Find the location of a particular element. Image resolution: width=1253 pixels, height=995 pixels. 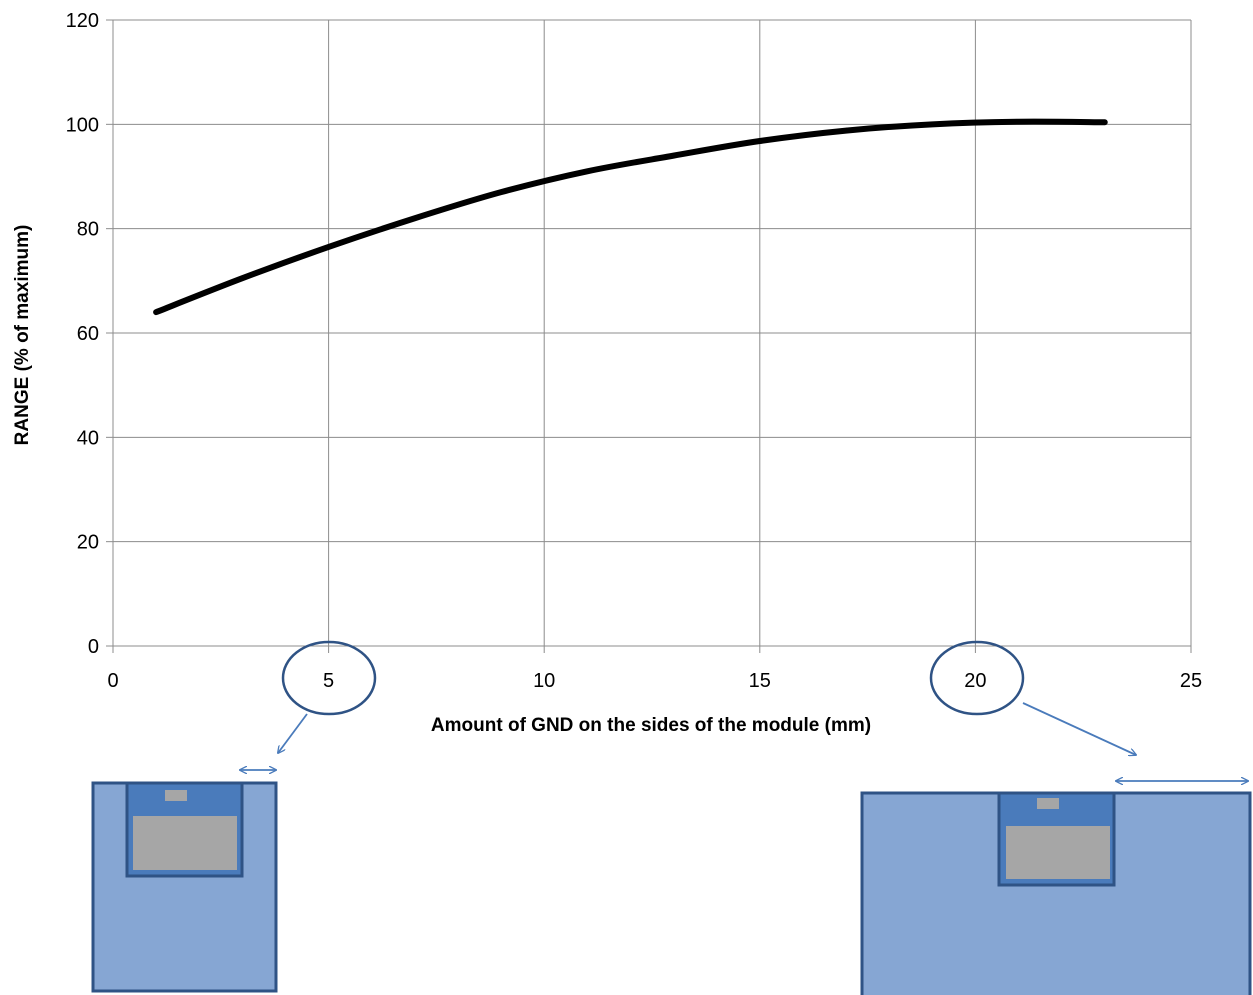

y-tick-label: 120 is located at coordinates (82, 21).